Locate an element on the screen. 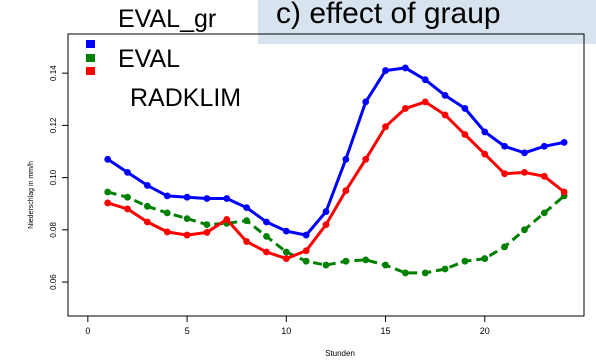  x-tick-label: 15 is located at coordinates (386, 331).